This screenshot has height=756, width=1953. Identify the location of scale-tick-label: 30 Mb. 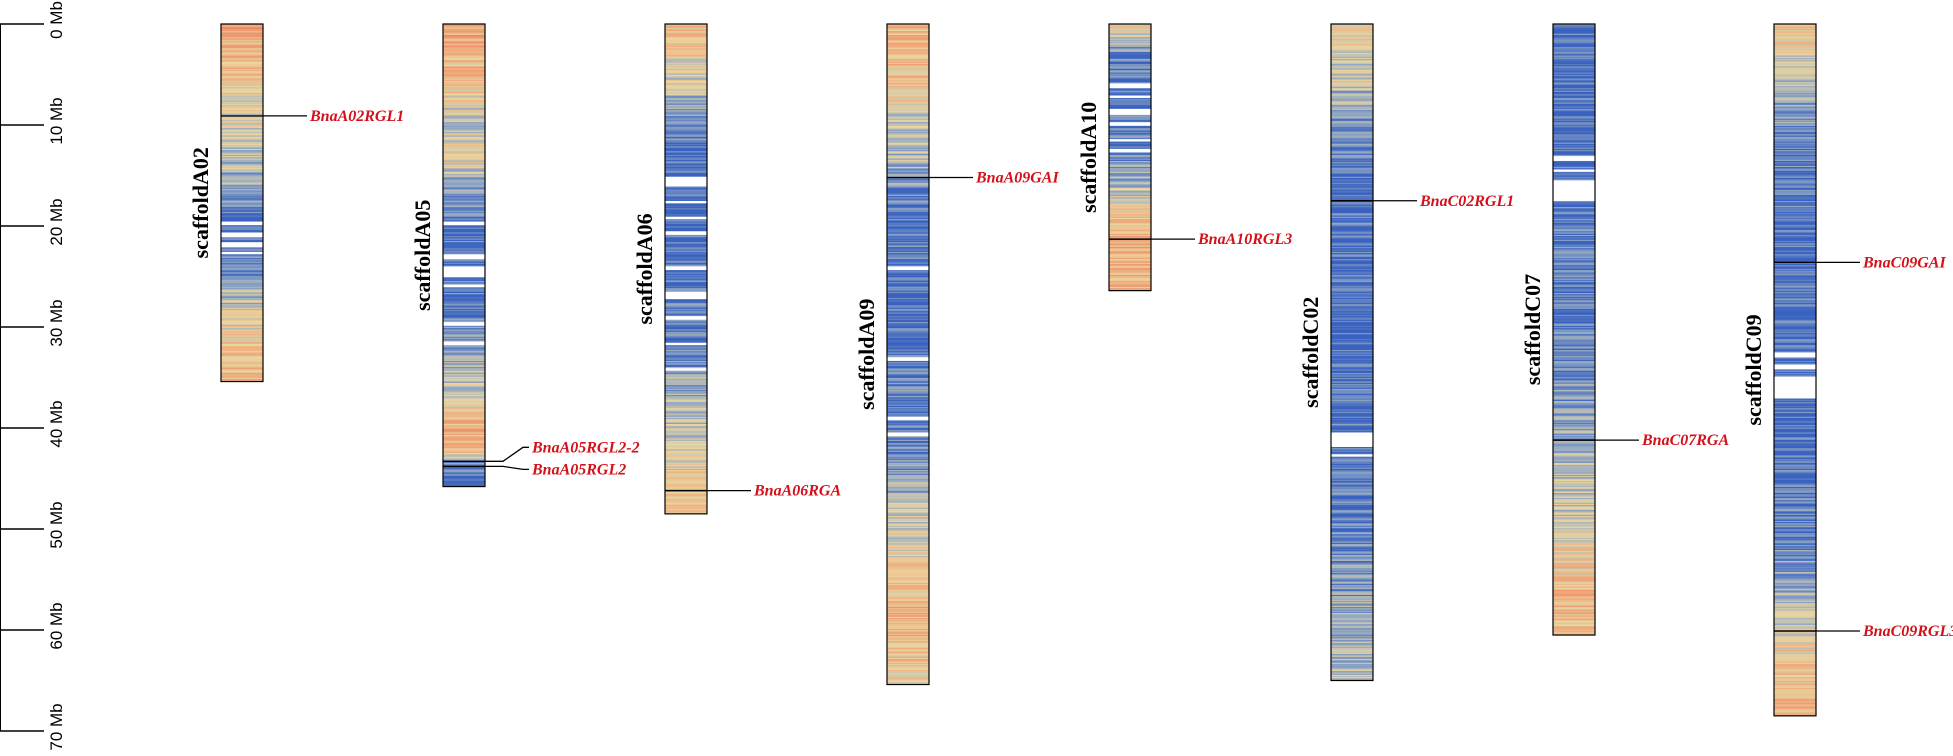
(56, 322).